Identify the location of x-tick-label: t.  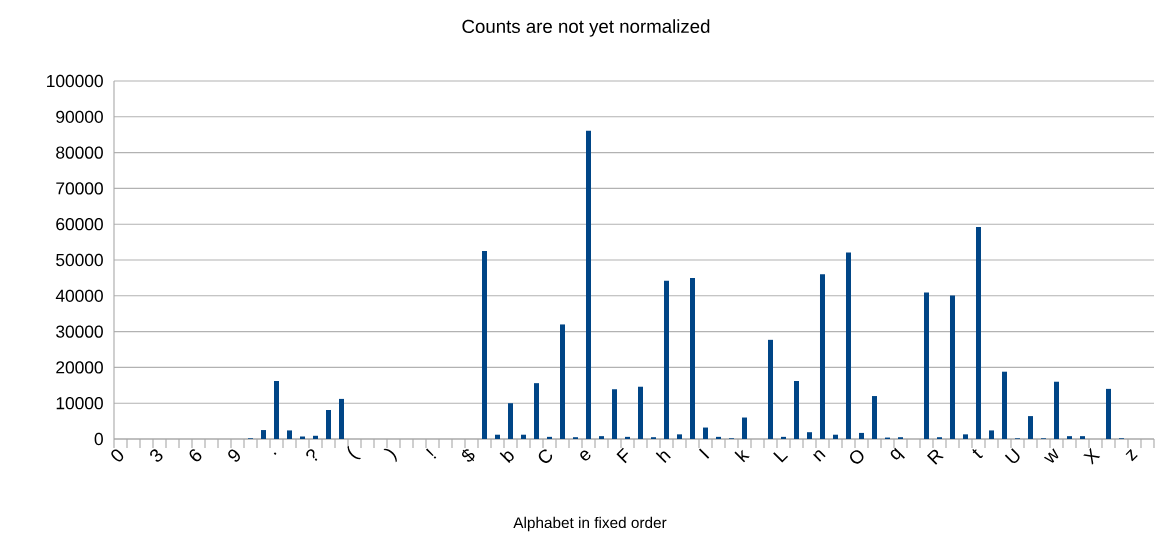
(978, 453).